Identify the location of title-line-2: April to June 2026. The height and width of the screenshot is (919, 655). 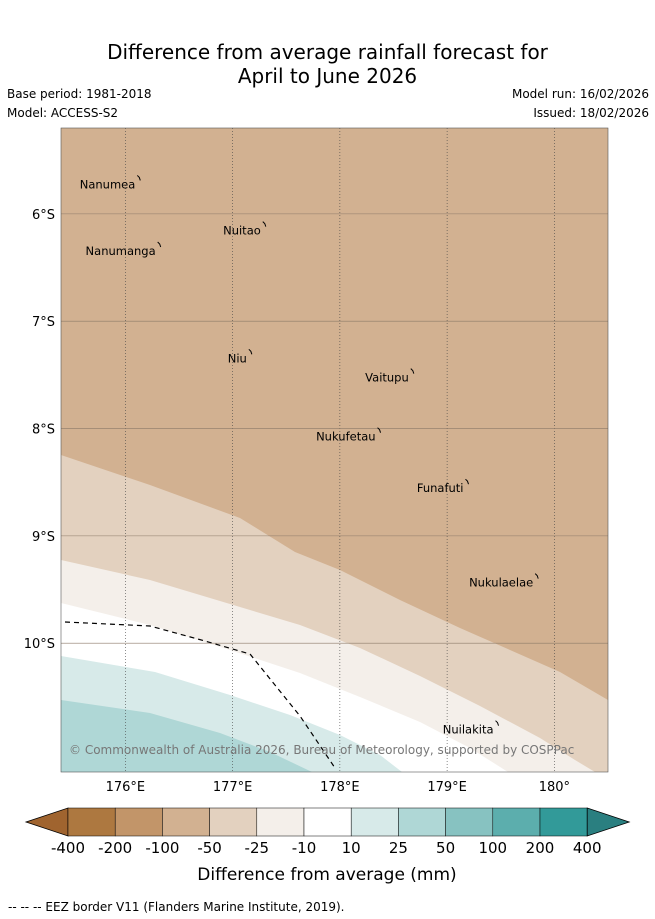
(327, 76).